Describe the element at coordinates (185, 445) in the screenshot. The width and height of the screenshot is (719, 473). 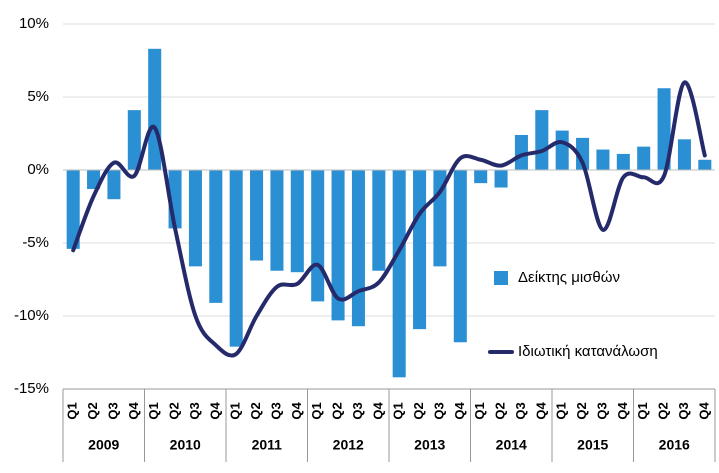
I see `year-label: 2010` at that location.